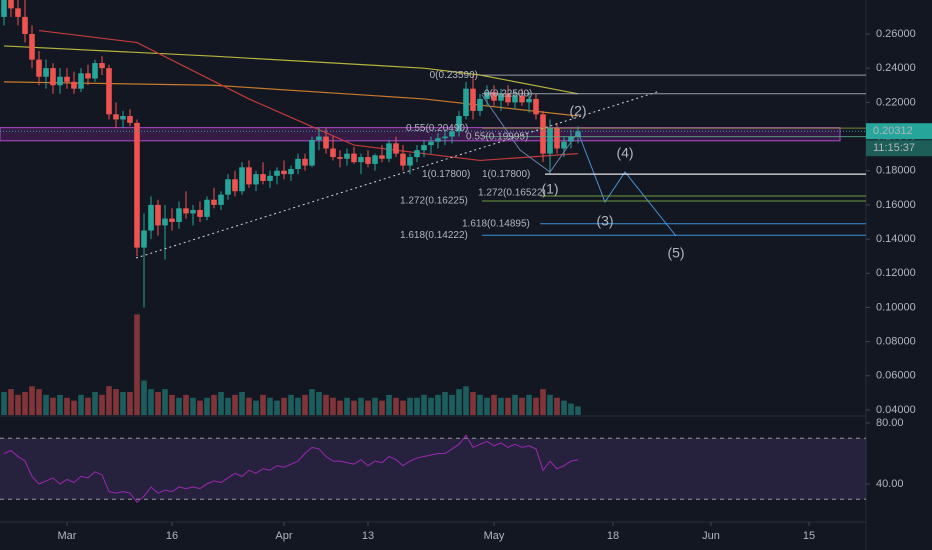  Describe the element at coordinates (896, 205) in the screenshot. I see `y-tick-label: 0.16000` at that location.